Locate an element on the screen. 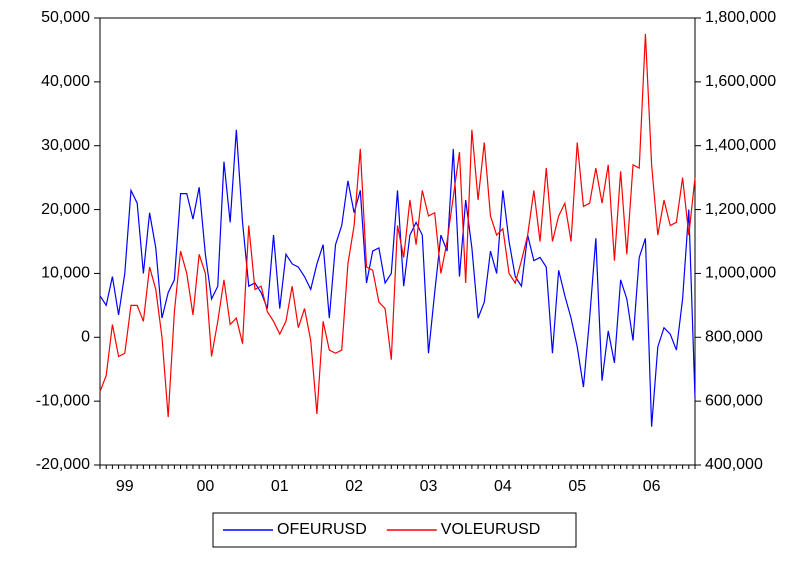 This screenshot has width=801, height=570. x-tick-label: 03 is located at coordinates (429, 486).